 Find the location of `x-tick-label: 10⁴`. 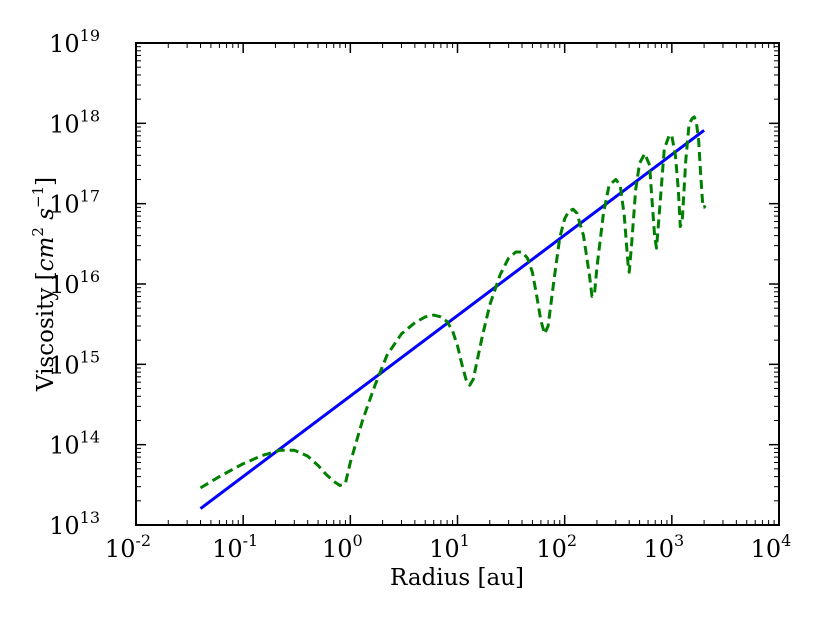

x-tick-label: 10⁴ is located at coordinates (771, 547).